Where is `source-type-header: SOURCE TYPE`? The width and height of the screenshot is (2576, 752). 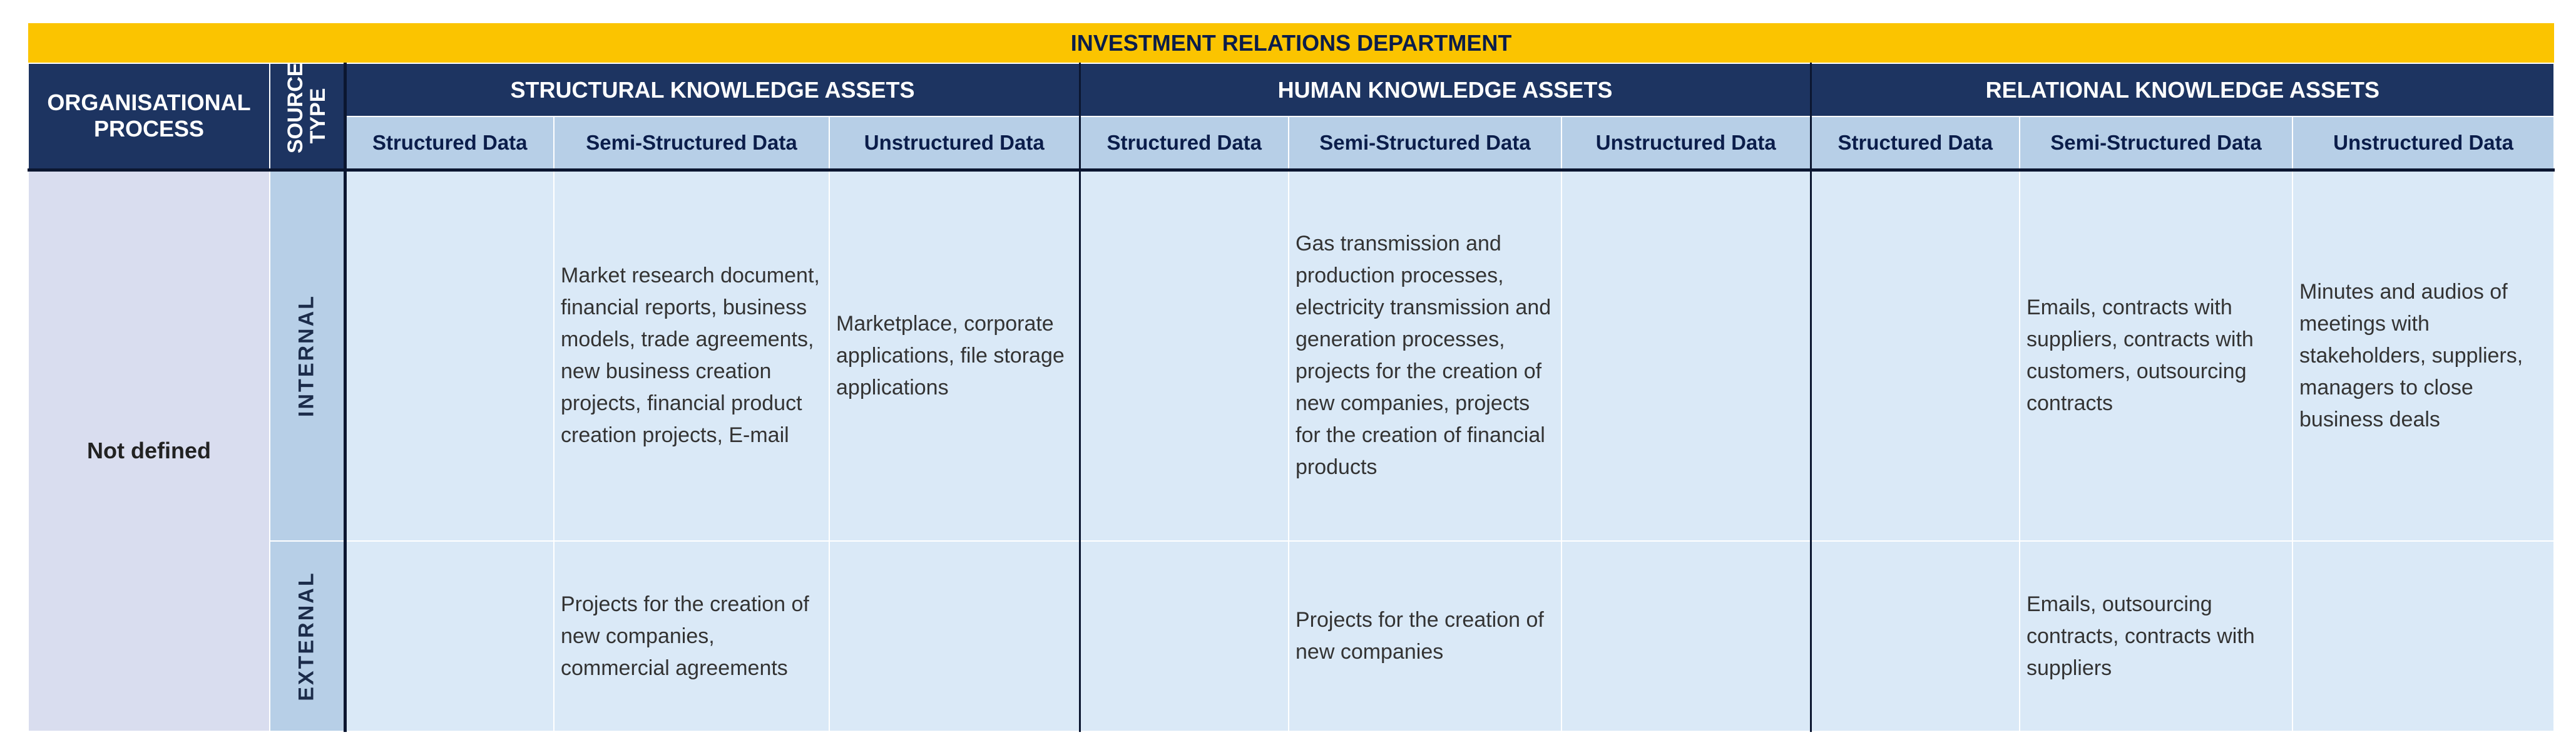 source-type-header: SOURCE TYPE is located at coordinates (308, 116).